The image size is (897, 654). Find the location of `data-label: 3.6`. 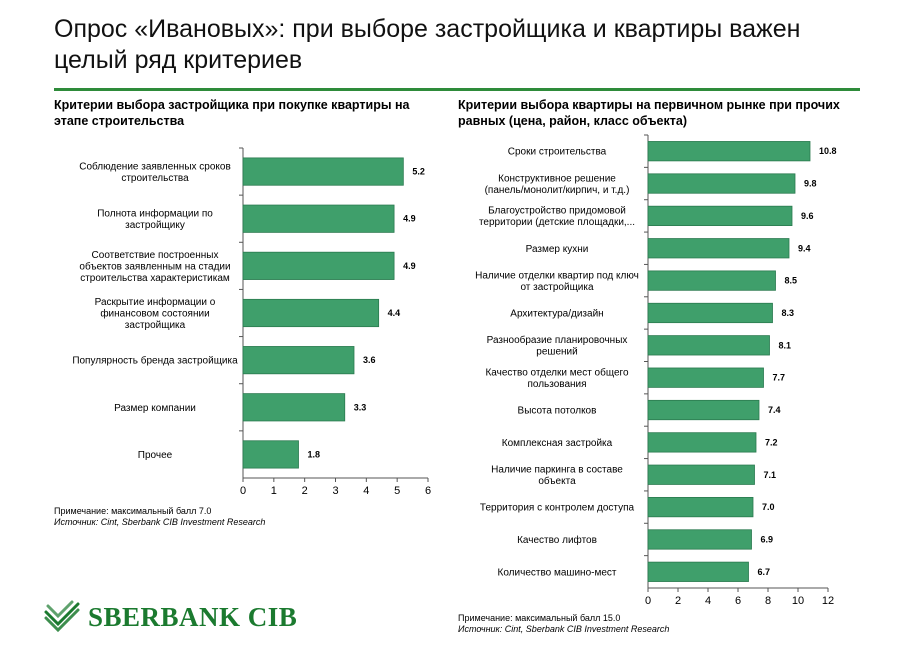

data-label: 3.6 is located at coordinates (369, 360).